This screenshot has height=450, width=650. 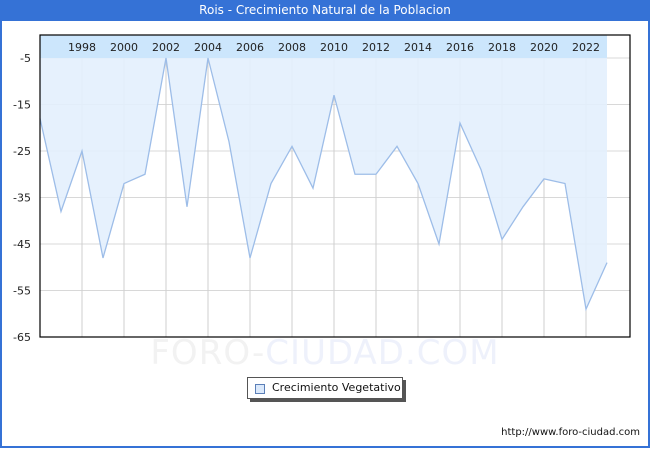 What do you see at coordinates (82, 47) in the screenshot?
I see `svg-text: 1998` at bounding box center [82, 47].